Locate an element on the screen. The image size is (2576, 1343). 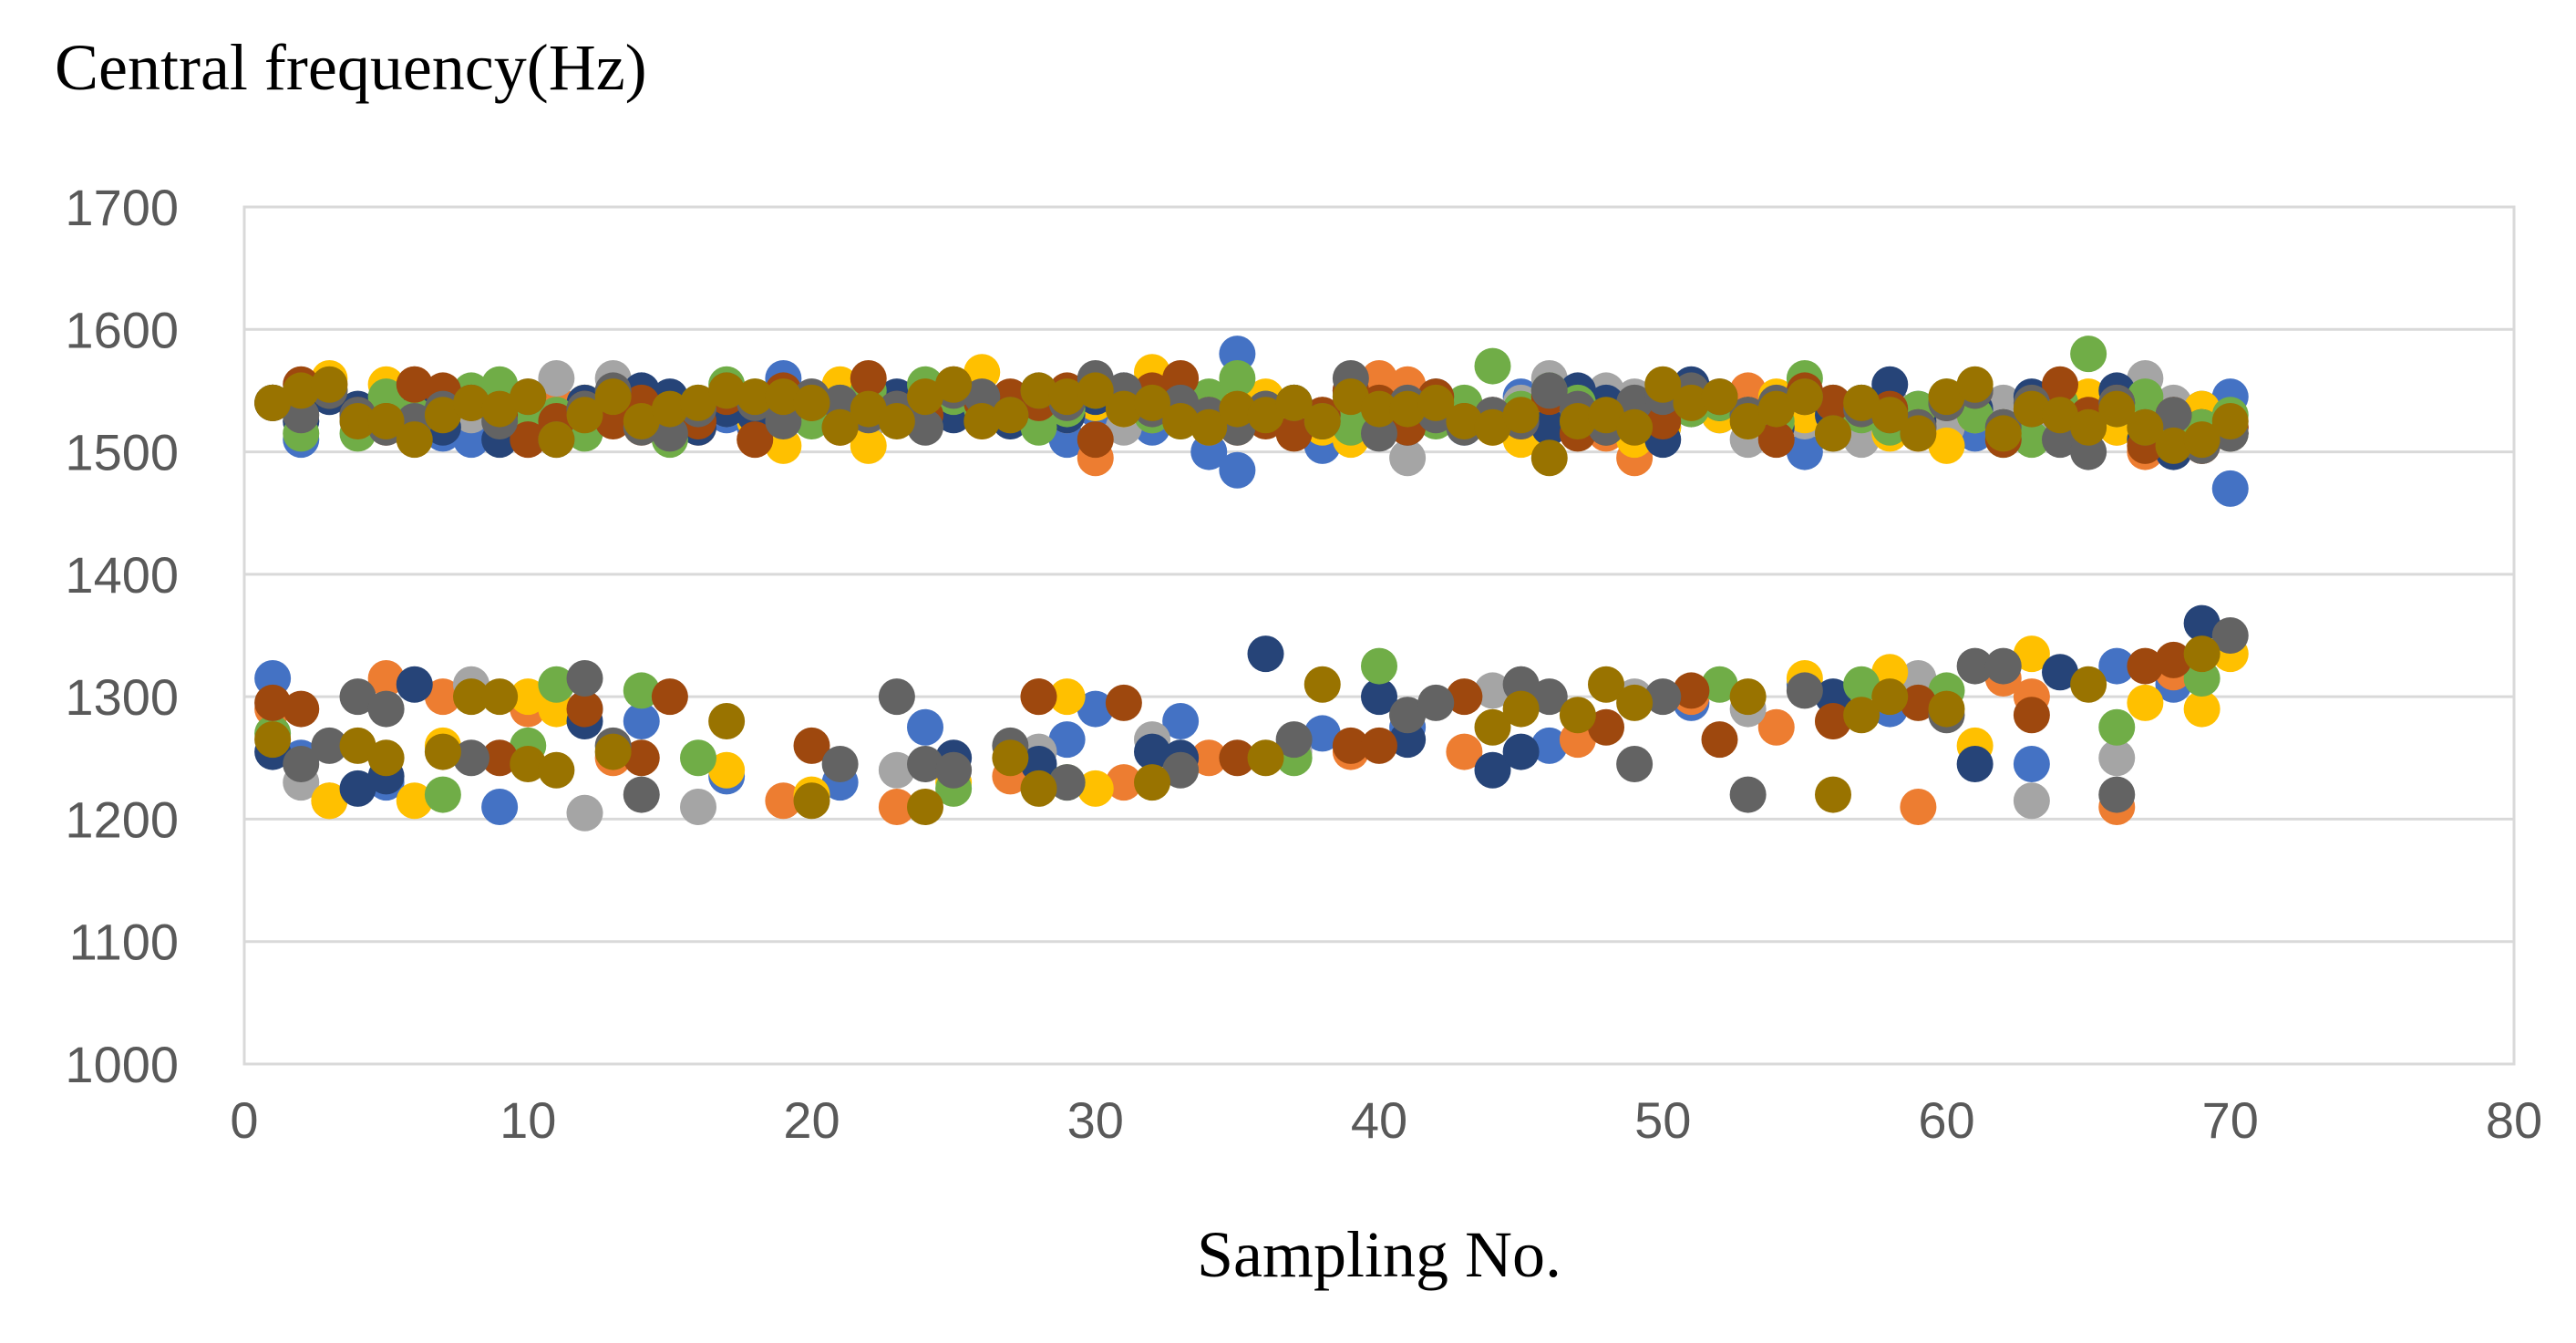
y-tick-label: 1700 is located at coordinates (122, 207).